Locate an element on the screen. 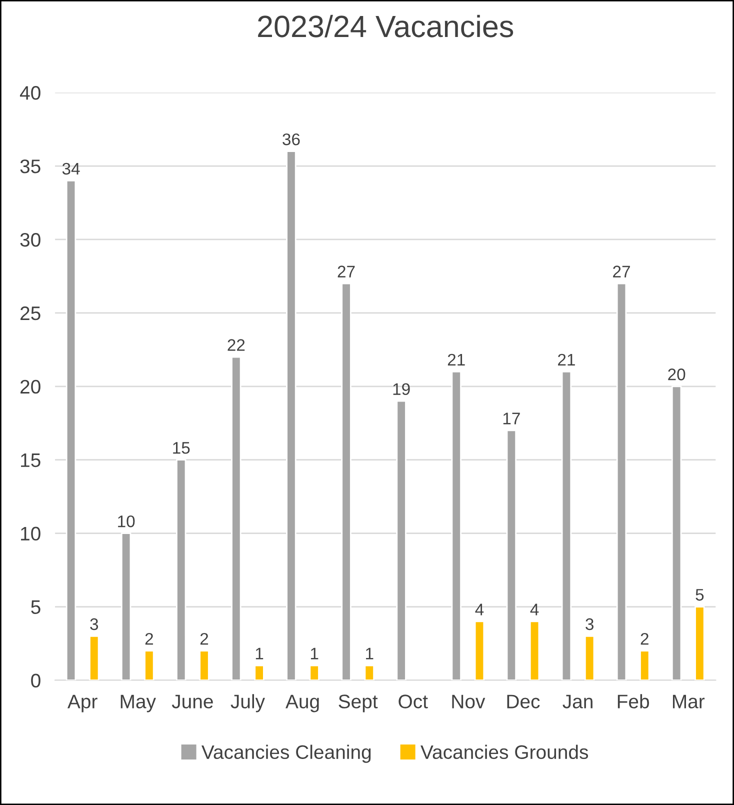 Image resolution: width=734 pixels, height=805 pixels. x-tick-label: July is located at coordinates (247, 703).